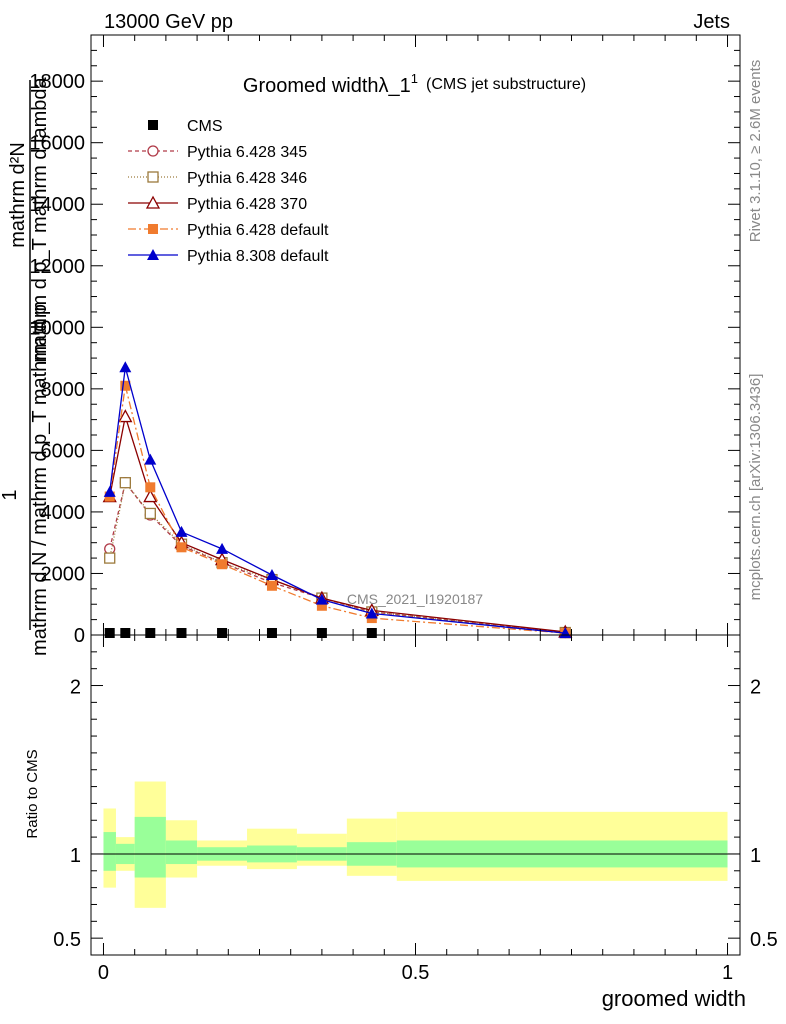 Image resolution: width=786 pixels, height=1024 pixels. I want to click on ytick-label: 10000, so click(57, 328).